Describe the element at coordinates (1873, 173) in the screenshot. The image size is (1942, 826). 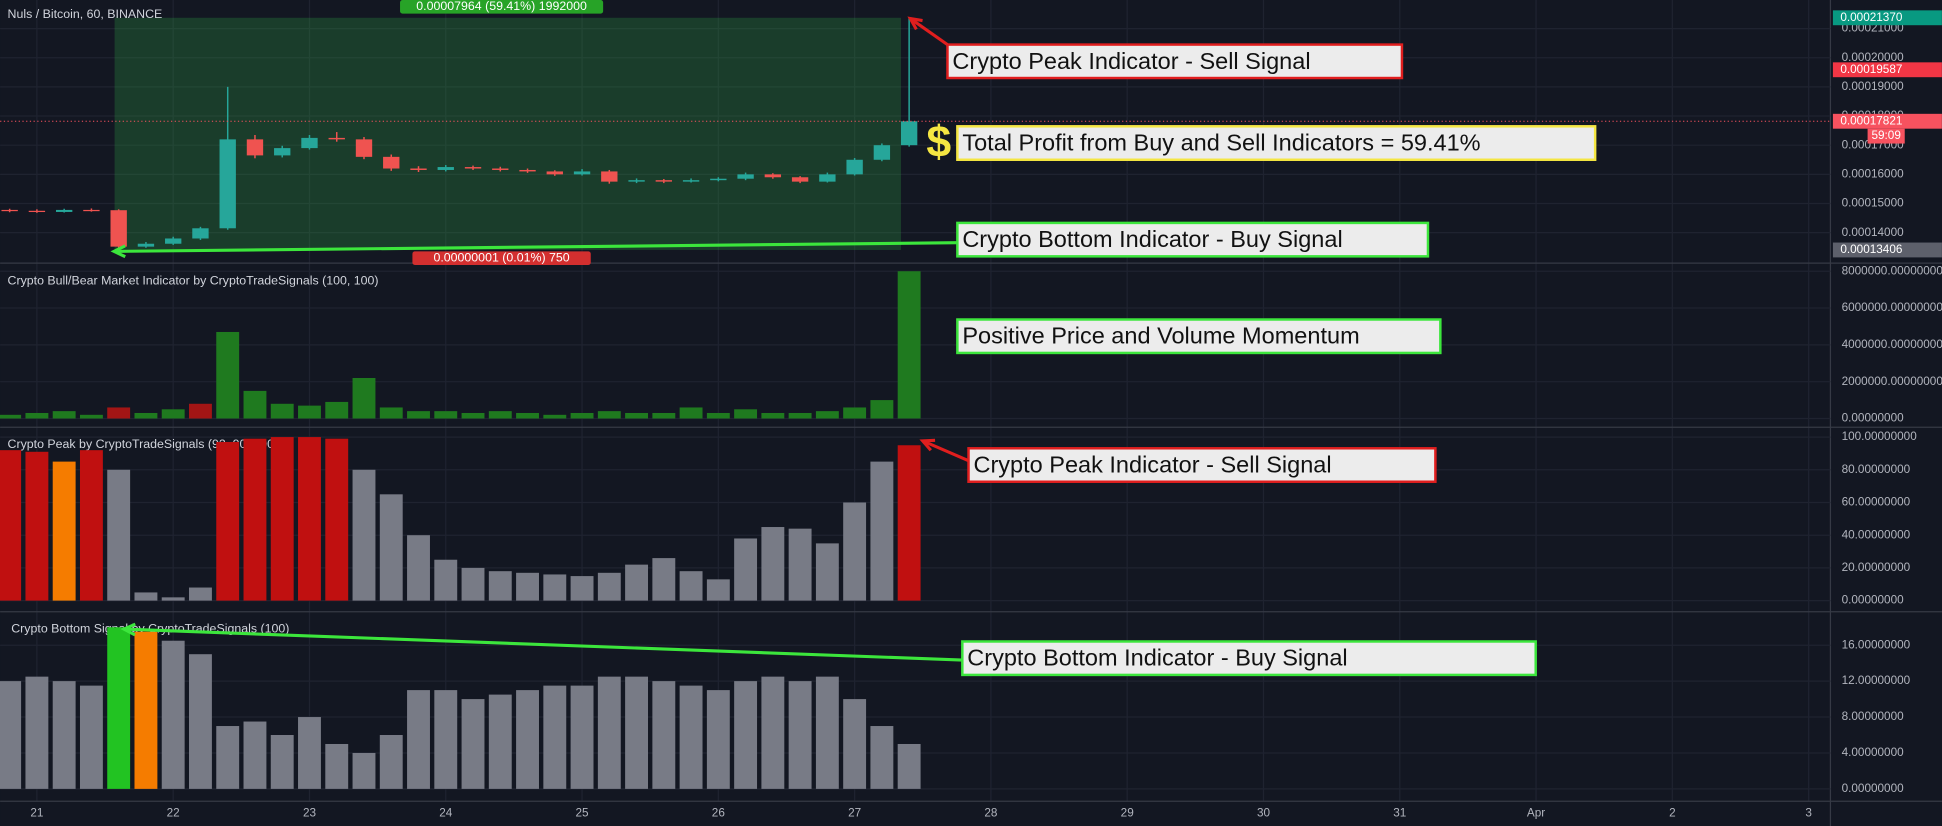
I see `y-tick-label: 0.00016000` at that location.